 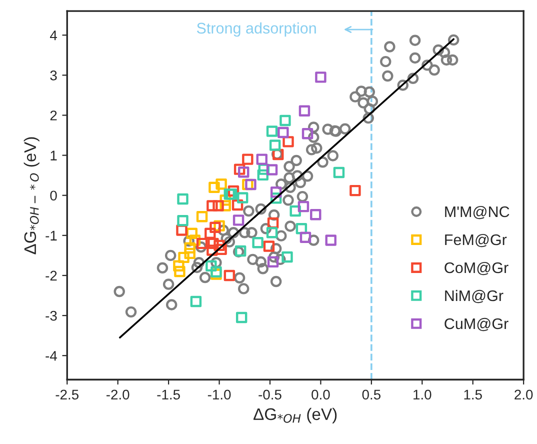 I want to click on y-tick-label: 3, so click(x=53, y=75).